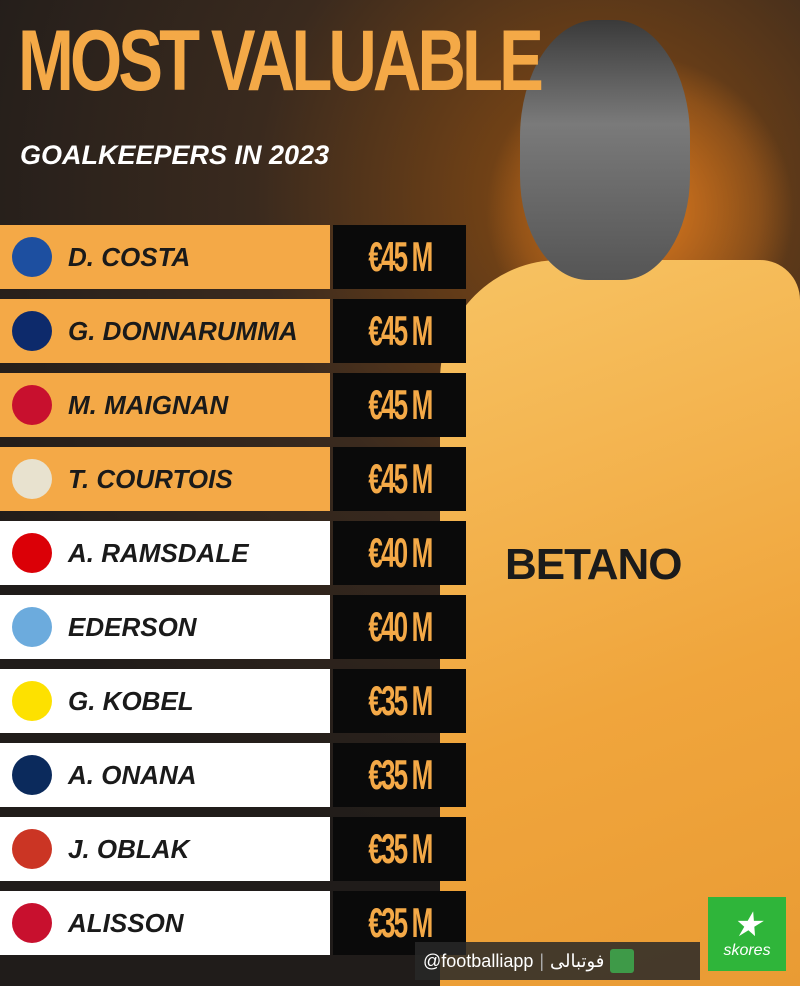  I want to click on player-name: G. KOBEL, so click(131, 700).